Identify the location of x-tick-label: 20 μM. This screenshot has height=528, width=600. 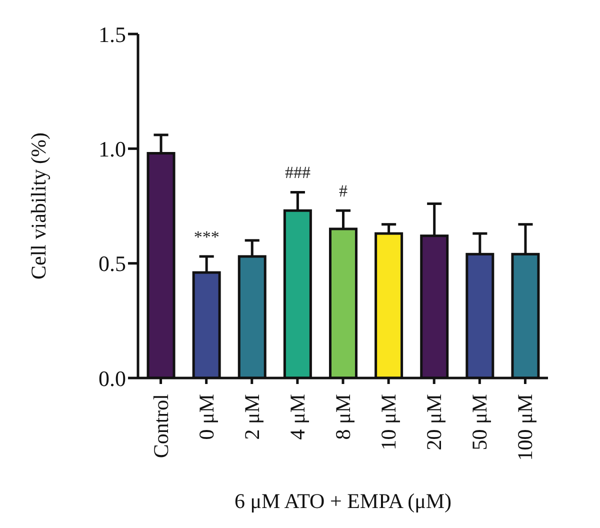
(434, 422).